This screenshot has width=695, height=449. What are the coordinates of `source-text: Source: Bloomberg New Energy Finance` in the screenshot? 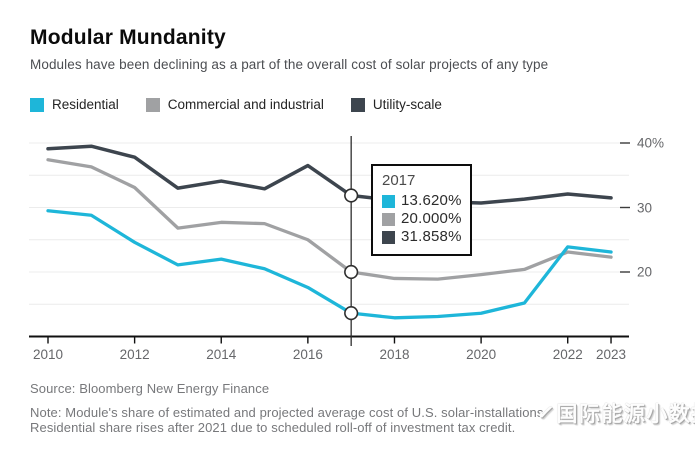 It's located at (150, 388).